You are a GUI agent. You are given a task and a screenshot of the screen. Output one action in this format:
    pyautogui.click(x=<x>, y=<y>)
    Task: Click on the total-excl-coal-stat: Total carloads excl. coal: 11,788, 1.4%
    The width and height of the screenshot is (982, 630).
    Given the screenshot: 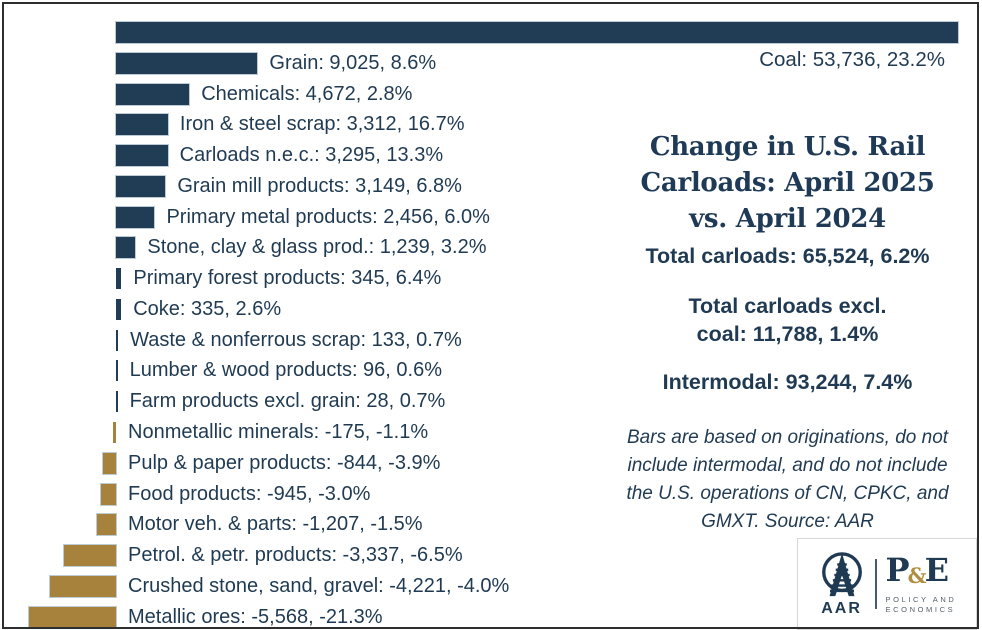 What is the action you would take?
    pyautogui.click(x=787, y=320)
    